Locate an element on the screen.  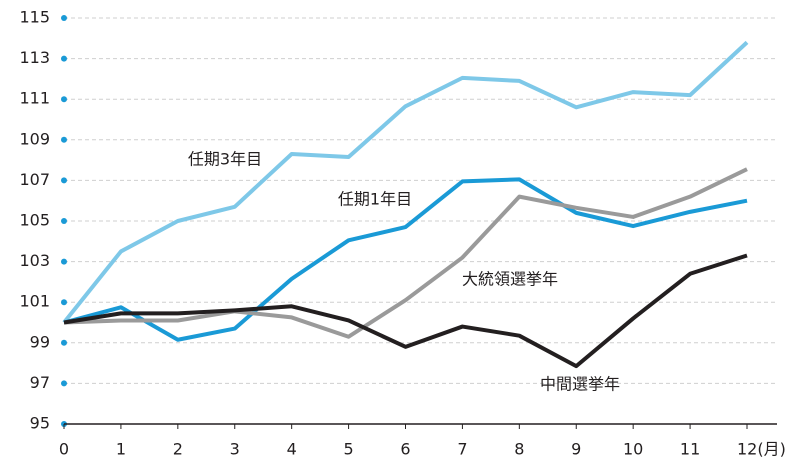
y-tick-label: 101 is located at coordinates (34, 301).